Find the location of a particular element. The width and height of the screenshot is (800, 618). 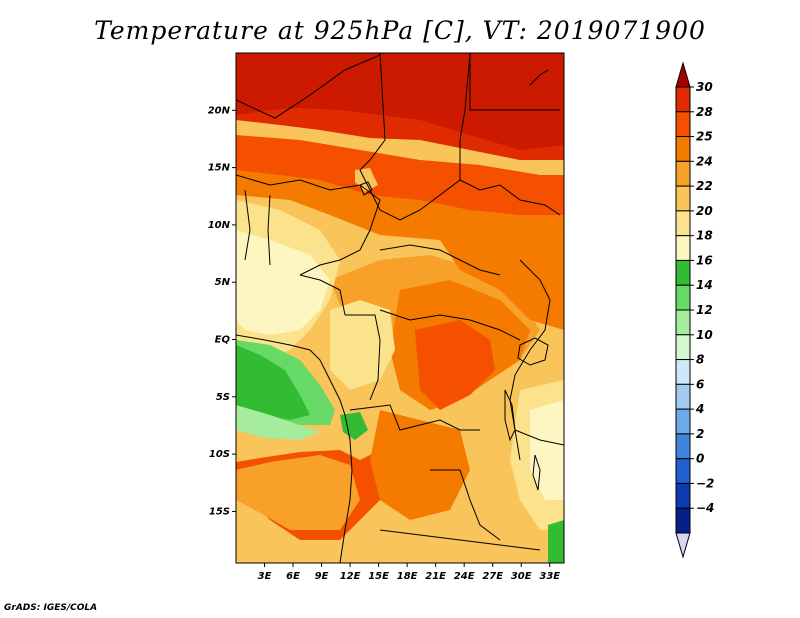

colorbar-label: −2 is located at coordinates (705, 483).